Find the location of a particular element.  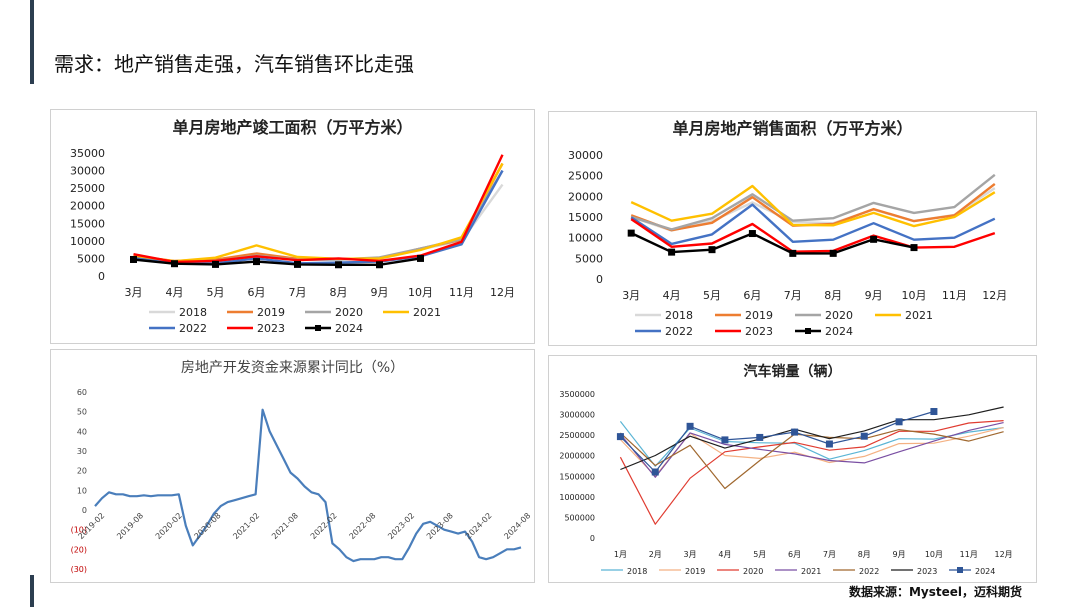

x-tick-label: 2月 is located at coordinates (655, 554).